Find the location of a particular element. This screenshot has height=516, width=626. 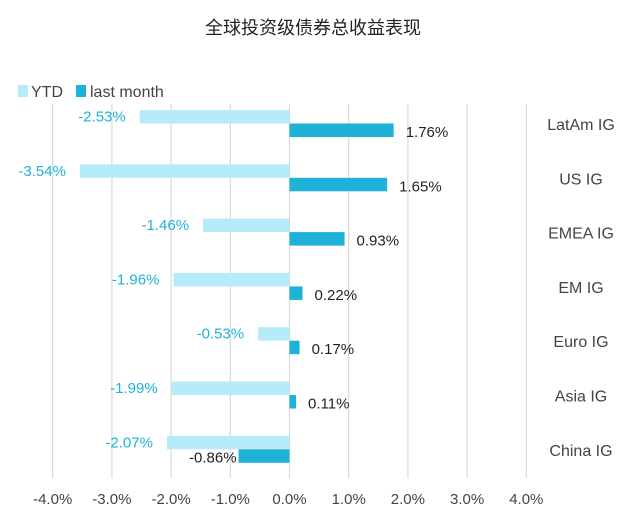

x-tick-label: 4.0% is located at coordinates (526, 499).